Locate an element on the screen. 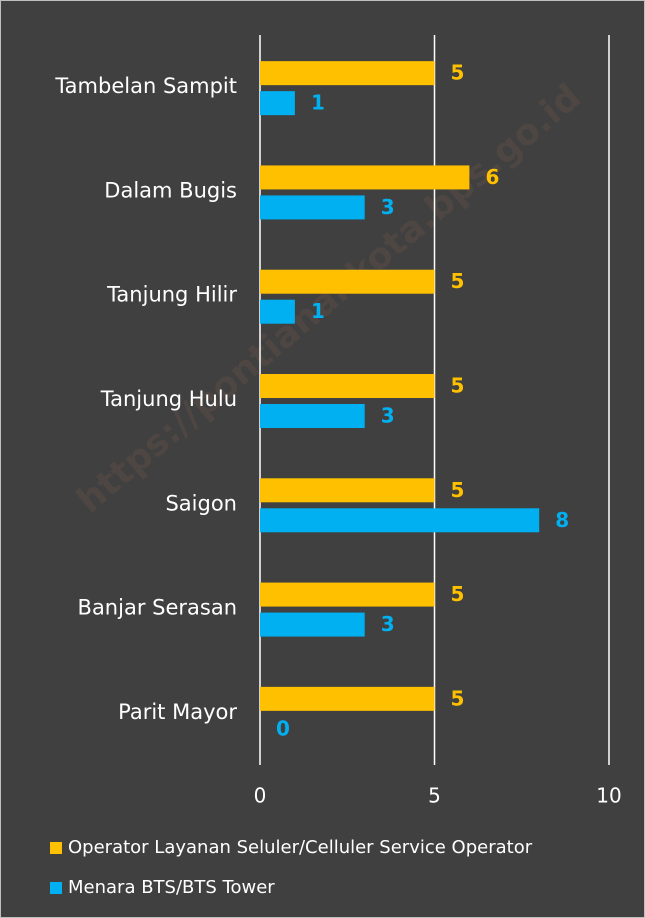  y-tick-label: Tanjung Hilir is located at coordinates (171, 295).